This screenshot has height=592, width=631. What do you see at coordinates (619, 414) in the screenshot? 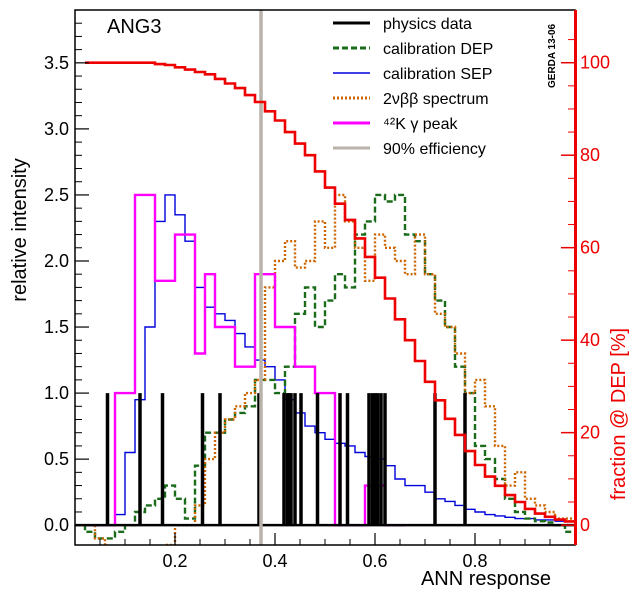
I see `right-y-axis-label: fraction @ DEP [%]` at bounding box center [619, 414].